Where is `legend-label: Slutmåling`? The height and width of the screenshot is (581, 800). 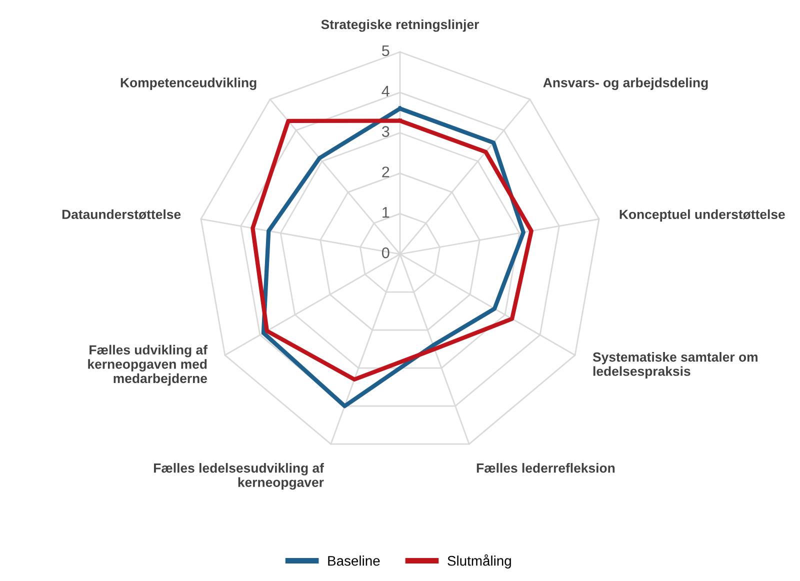 legend-label: Slutmåling is located at coordinates (479, 561).